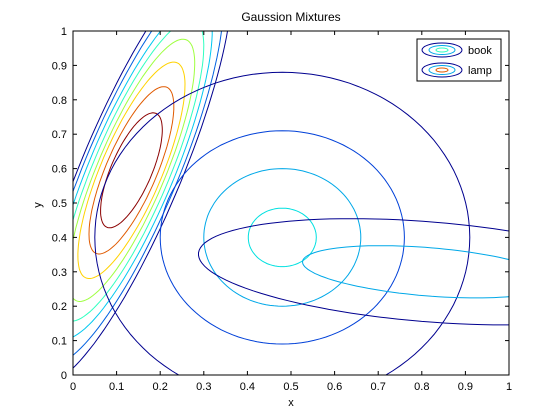  Describe the element at coordinates (421, 387) in the screenshot. I see `x-tick-label-8: 0.8` at that location.